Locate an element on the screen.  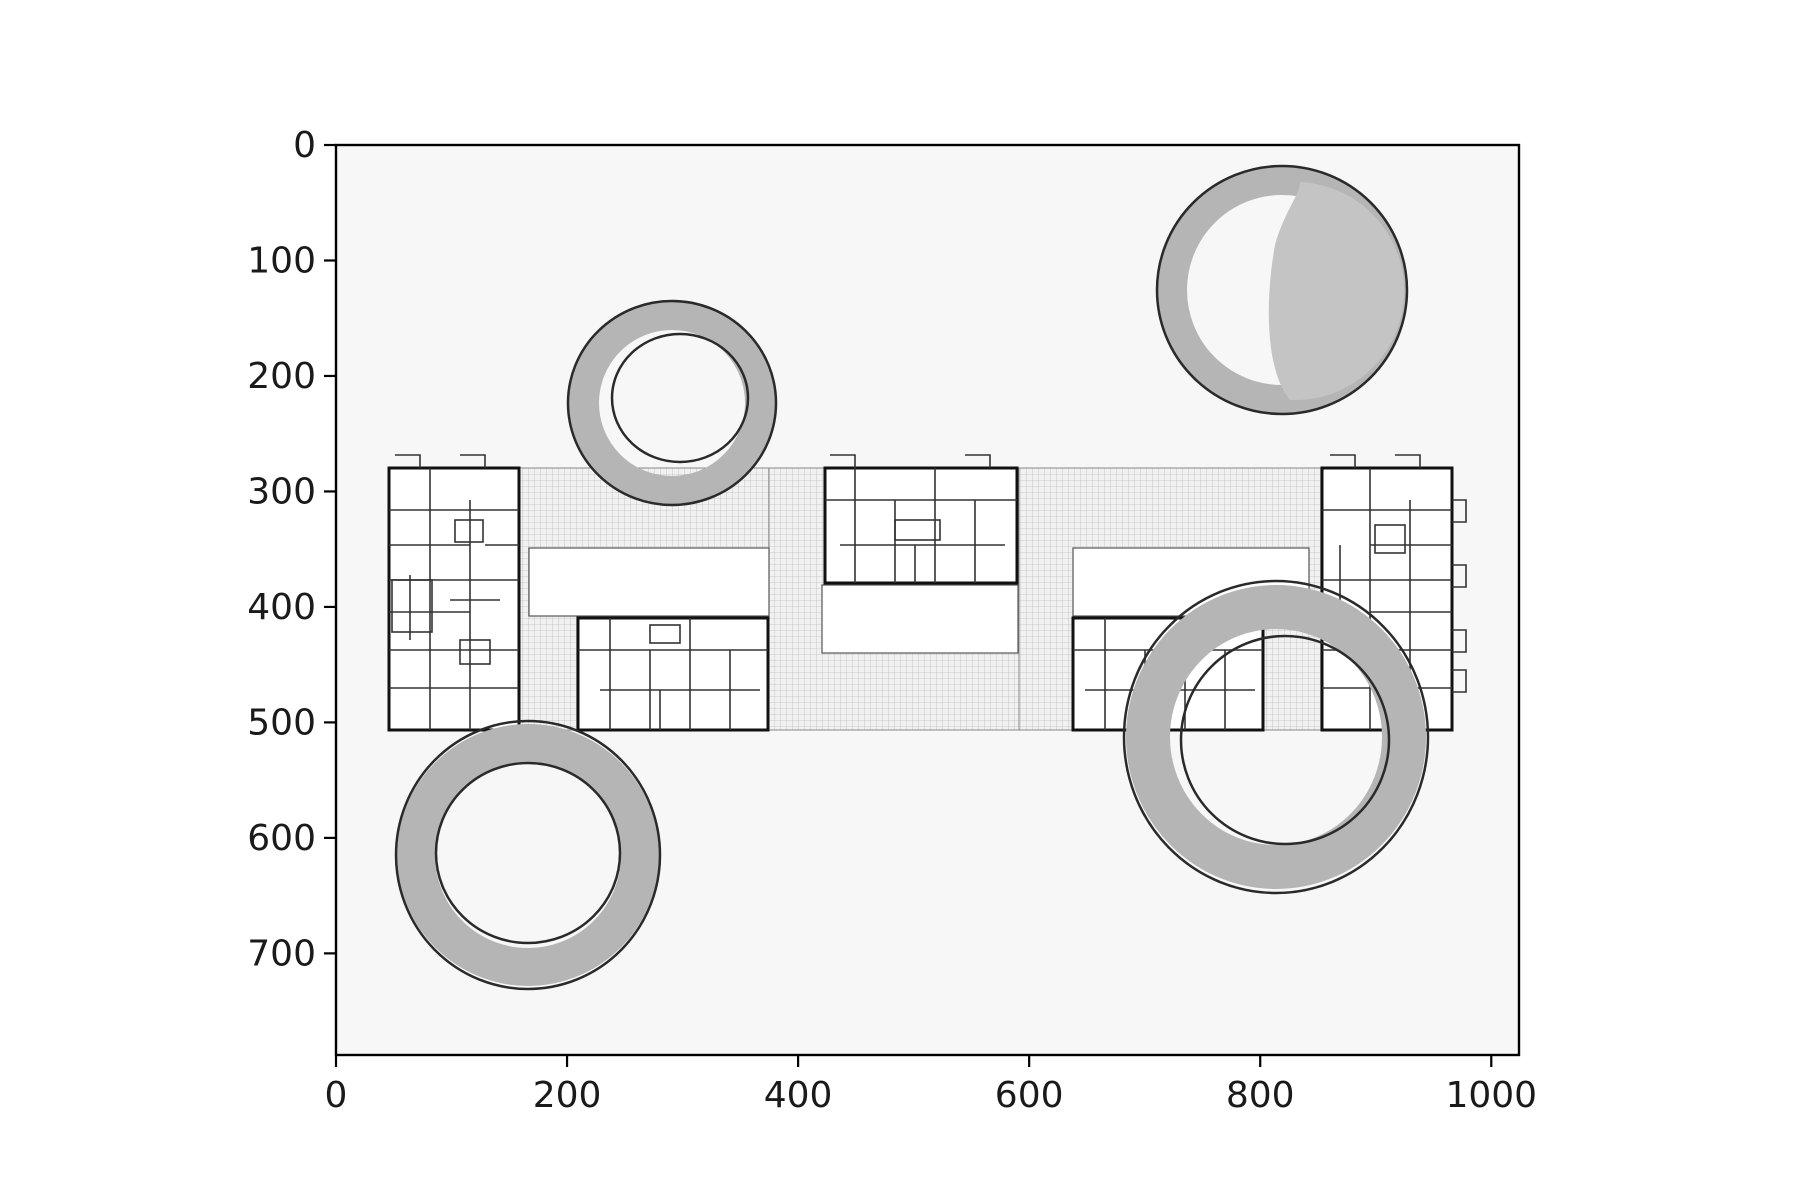
balconies is located at coordinates (931, 573).